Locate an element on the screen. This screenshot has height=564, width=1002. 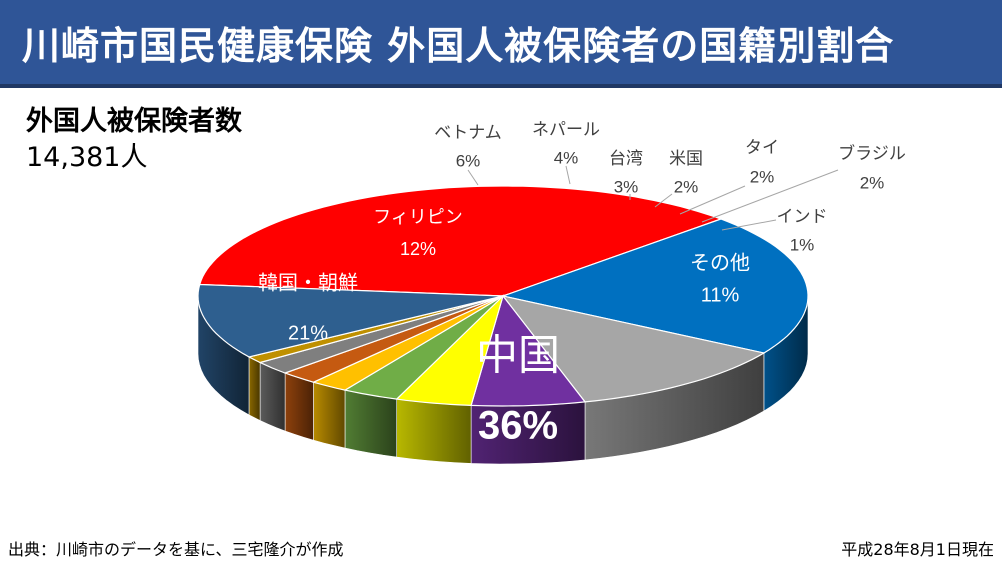
pie-slice-ネパール is located at coordinates (450, 350).